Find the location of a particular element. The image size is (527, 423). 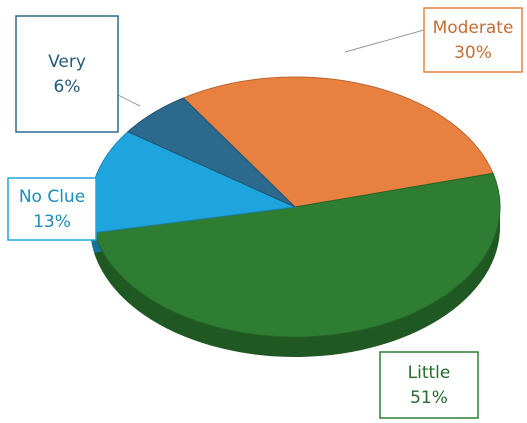

category-label: Moderate is located at coordinates (473, 28).